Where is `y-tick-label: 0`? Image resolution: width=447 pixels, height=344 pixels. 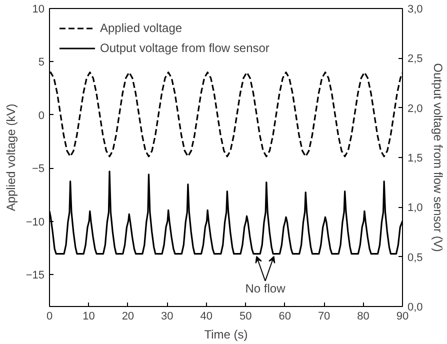 y-tick-label: 0 is located at coordinates (41, 116).